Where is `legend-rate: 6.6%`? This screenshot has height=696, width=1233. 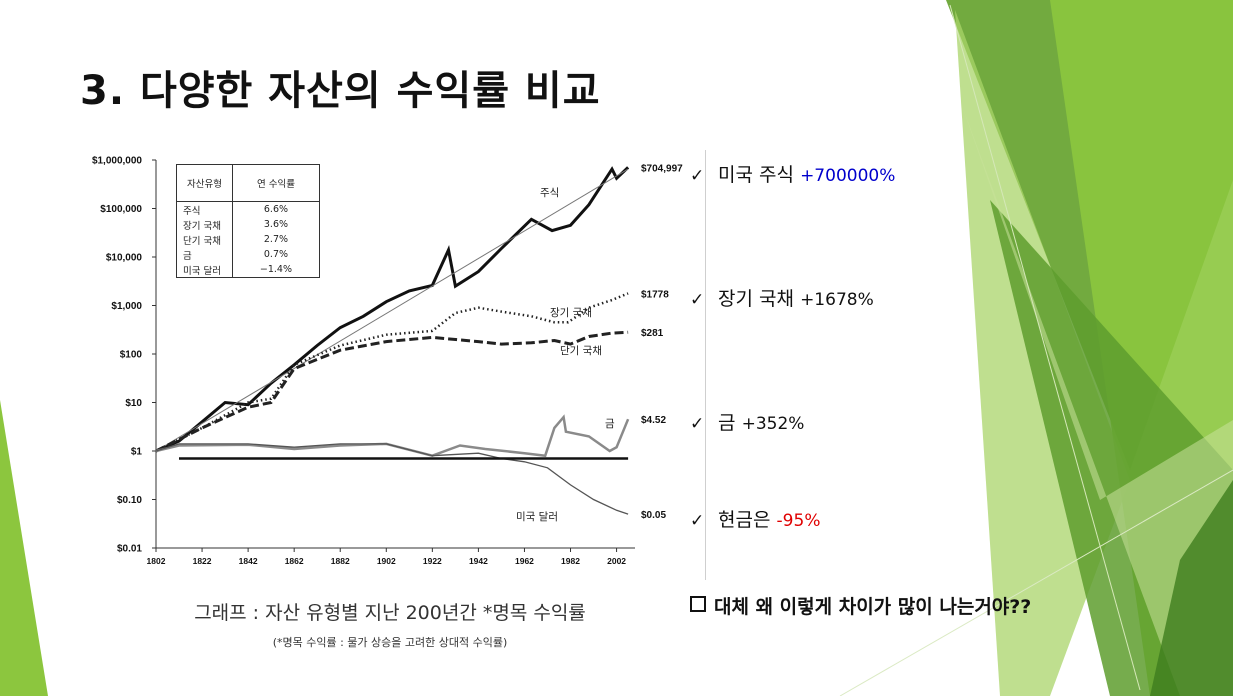
legend-rate: 6.6% is located at coordinates (275, 209).